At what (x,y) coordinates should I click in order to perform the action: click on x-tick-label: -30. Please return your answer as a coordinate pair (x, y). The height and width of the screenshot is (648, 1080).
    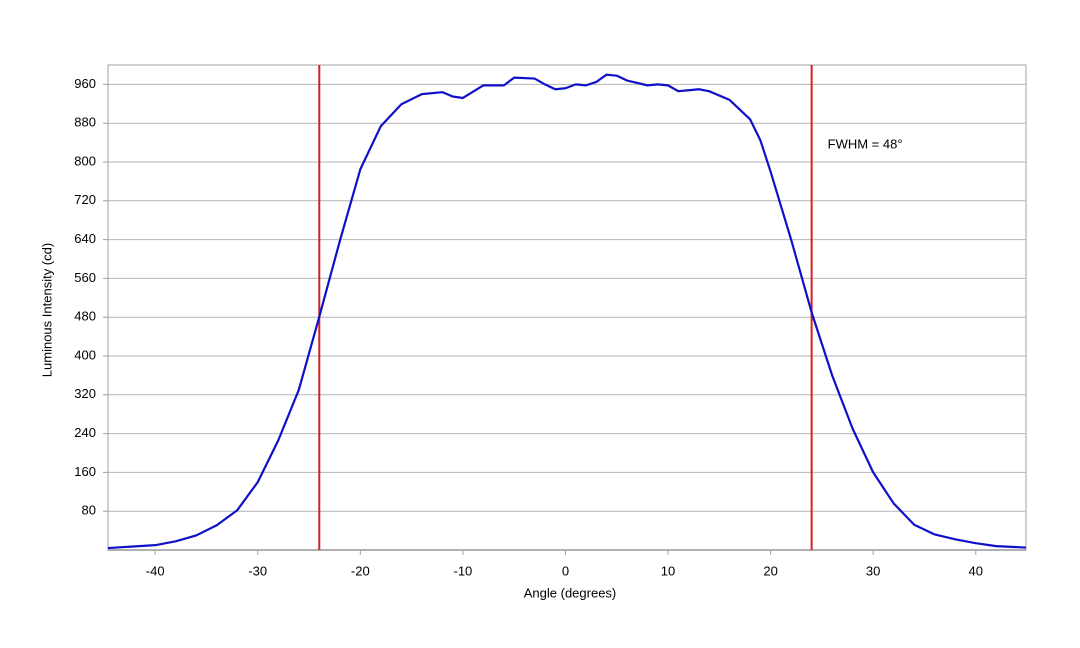
    Looking at the image, I should click on (257, 570).